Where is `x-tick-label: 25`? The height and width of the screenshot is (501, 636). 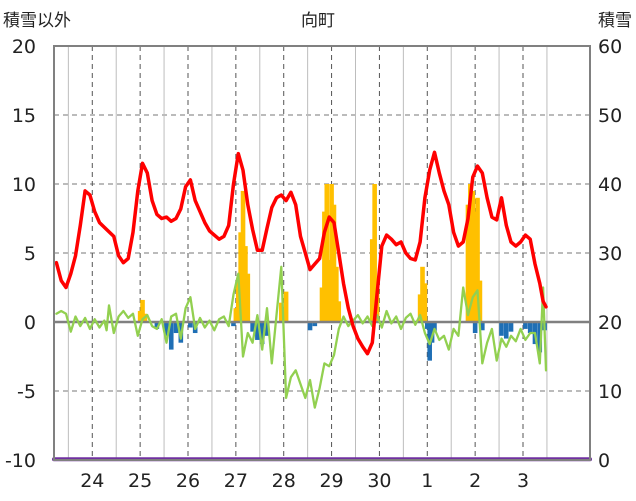
x-tick-label: 25 is located at coordinates (140, 481).